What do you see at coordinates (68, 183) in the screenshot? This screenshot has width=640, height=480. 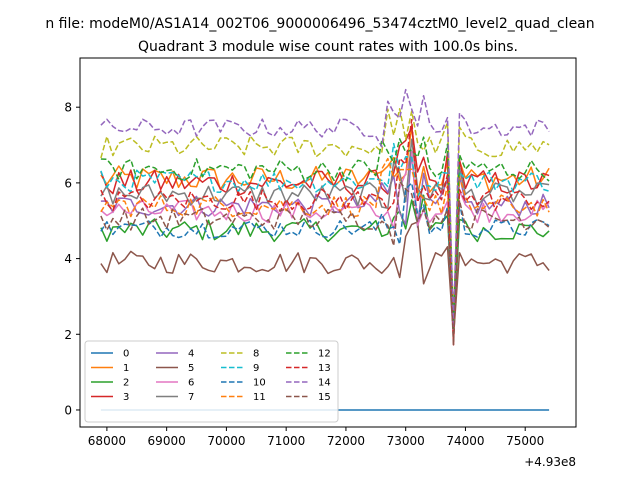 I see `y-tick-label: 6` at bounding box center [68, 183].